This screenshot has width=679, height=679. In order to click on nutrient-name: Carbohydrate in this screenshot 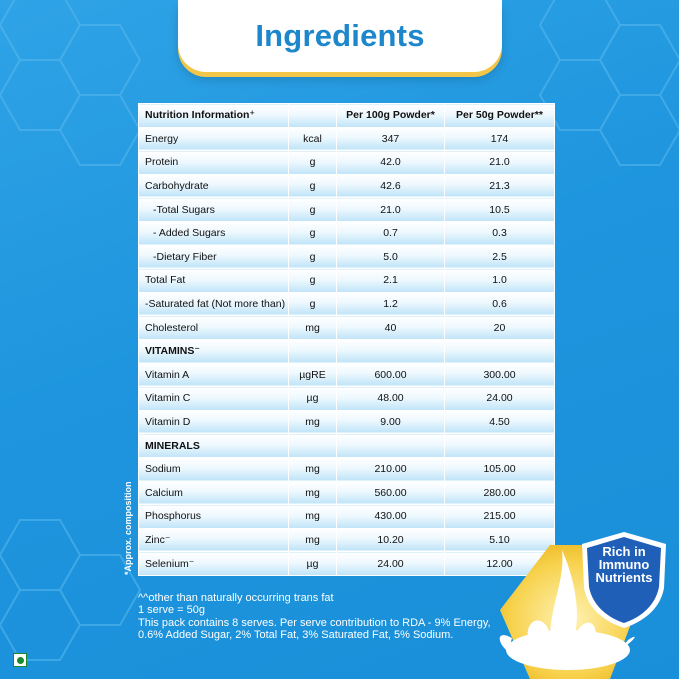, I will do `click(213, 186)`.